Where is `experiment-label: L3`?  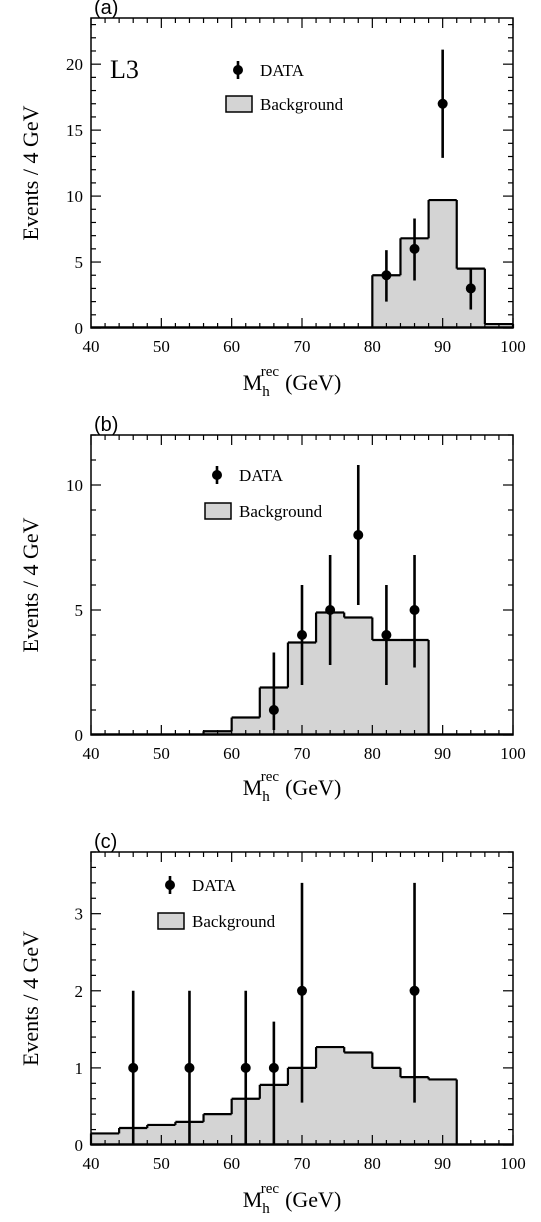
experiment-label: L3 is located at coordinates (124, 69).